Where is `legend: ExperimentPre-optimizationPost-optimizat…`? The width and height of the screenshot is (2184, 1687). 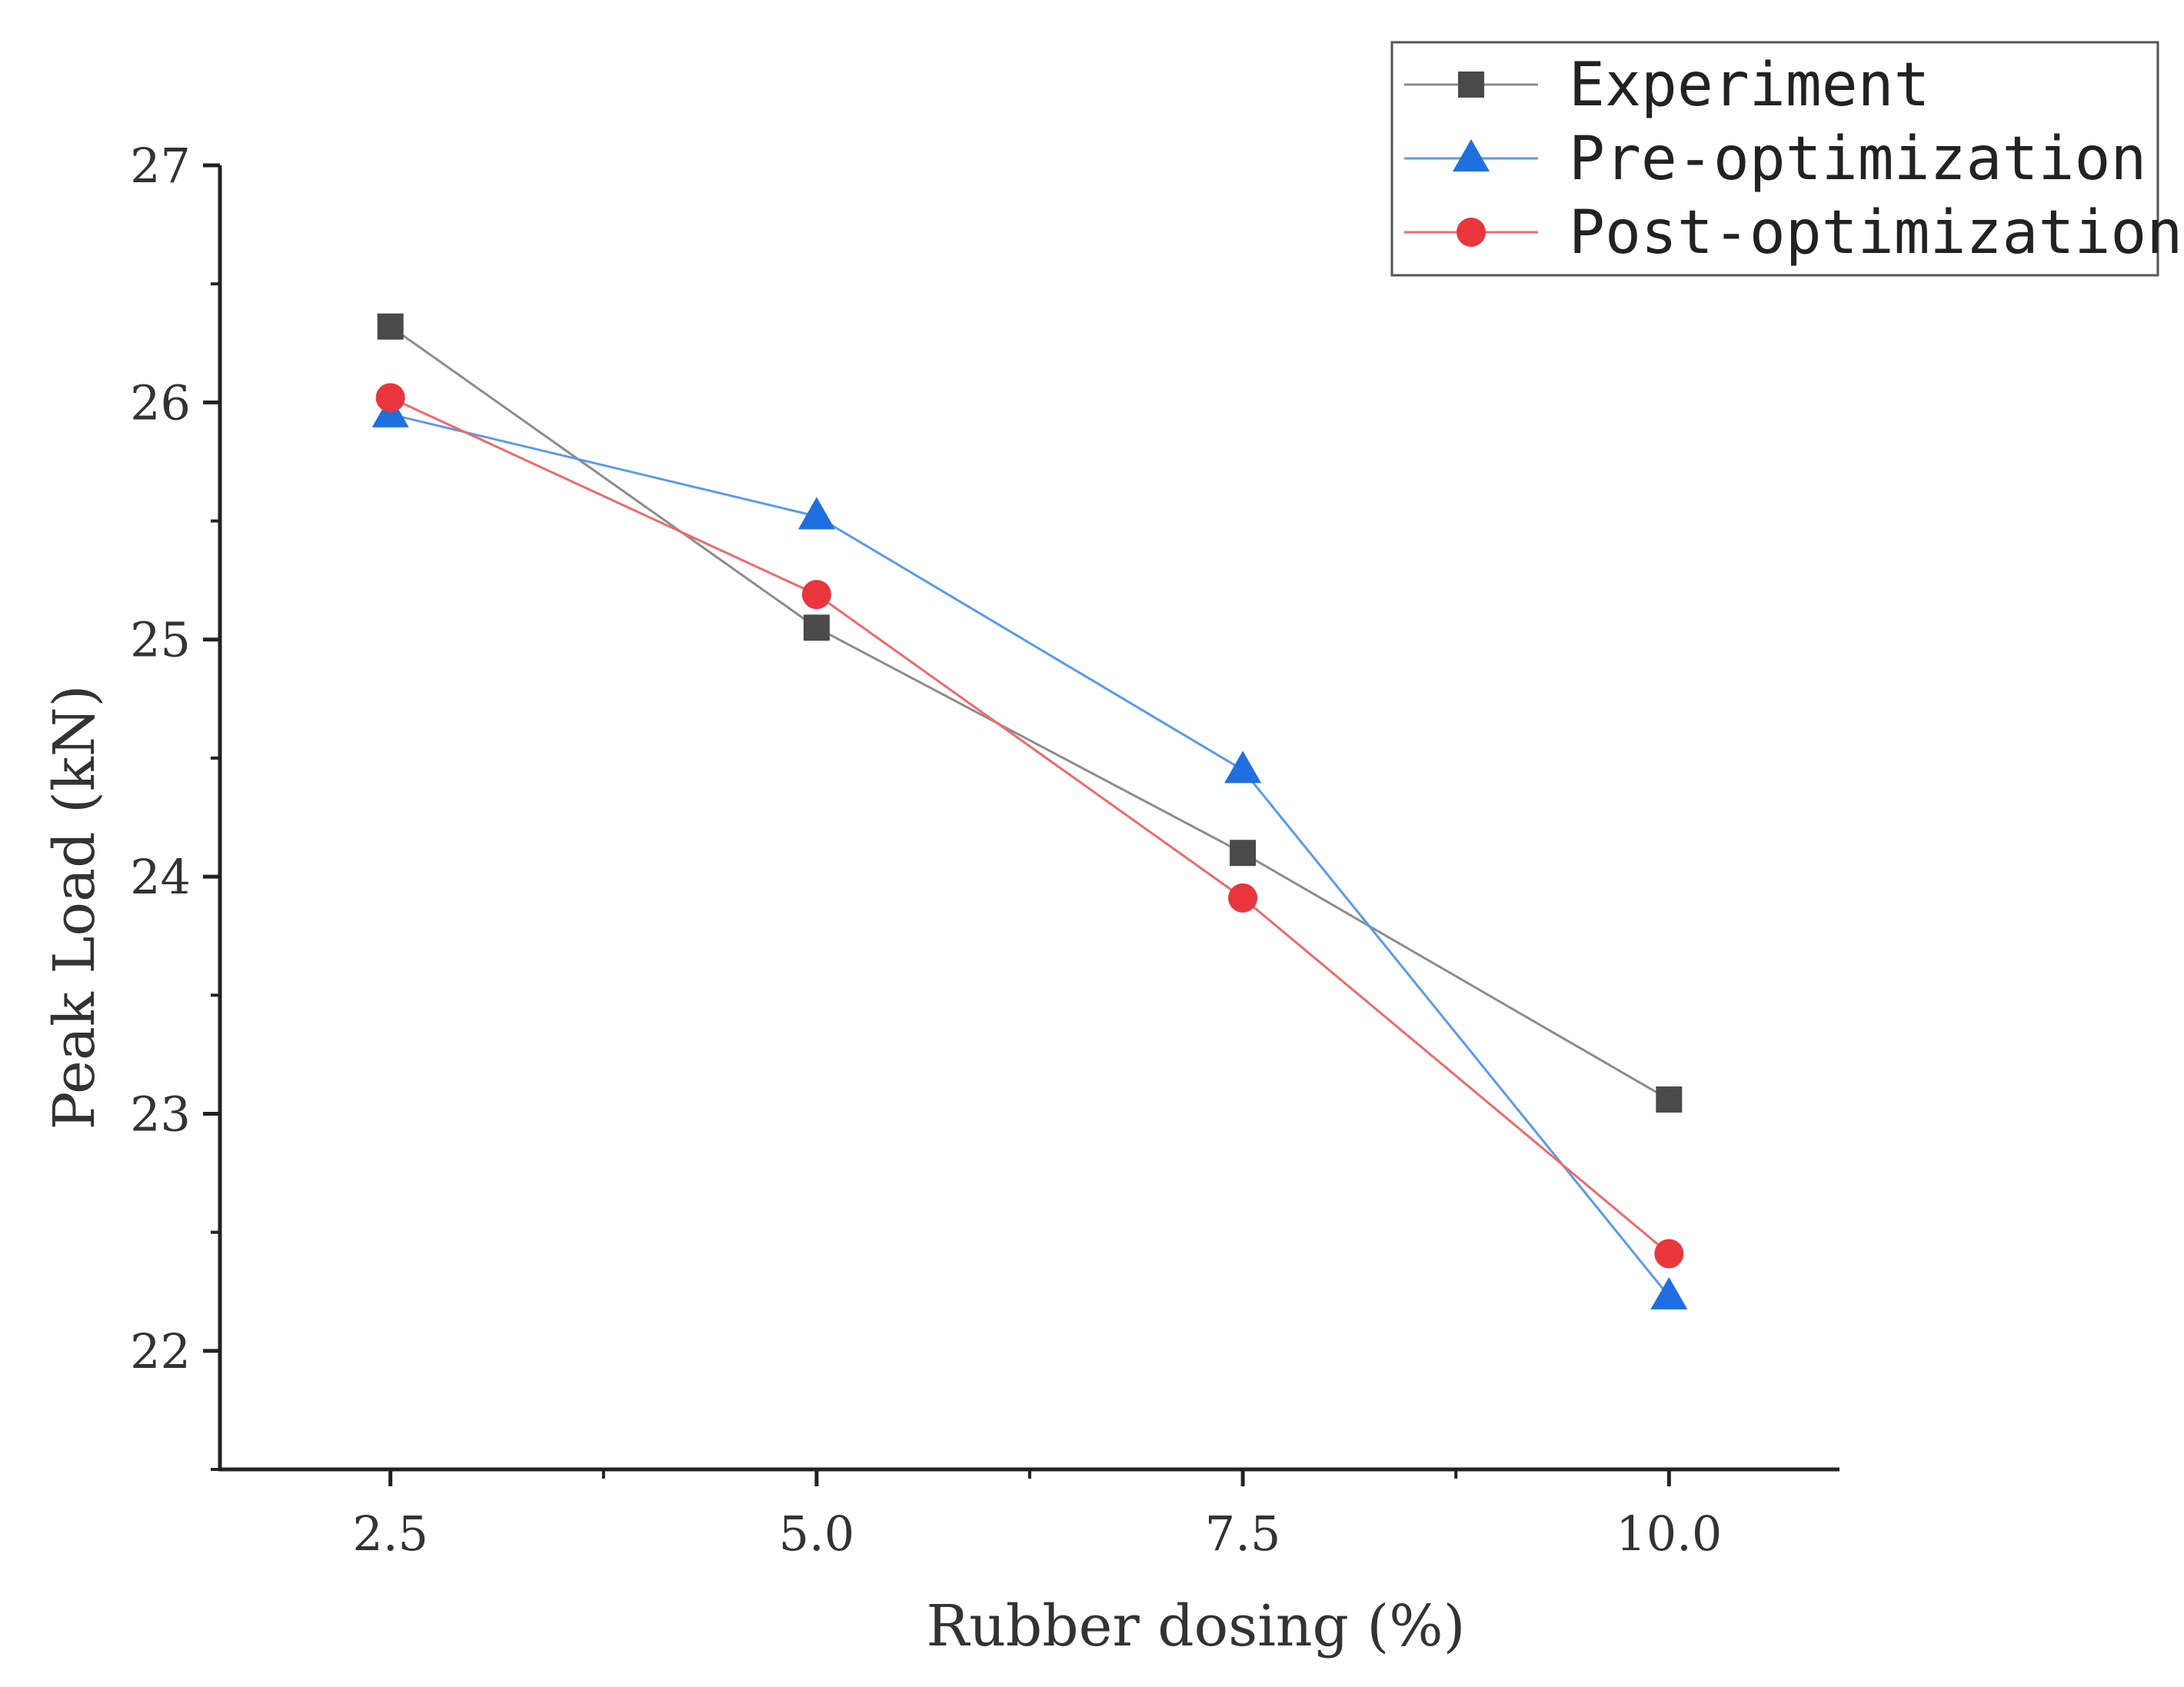
legend: ExperimentPre-optimizationPost-optimizat… is located at coordinates (1786, 159).